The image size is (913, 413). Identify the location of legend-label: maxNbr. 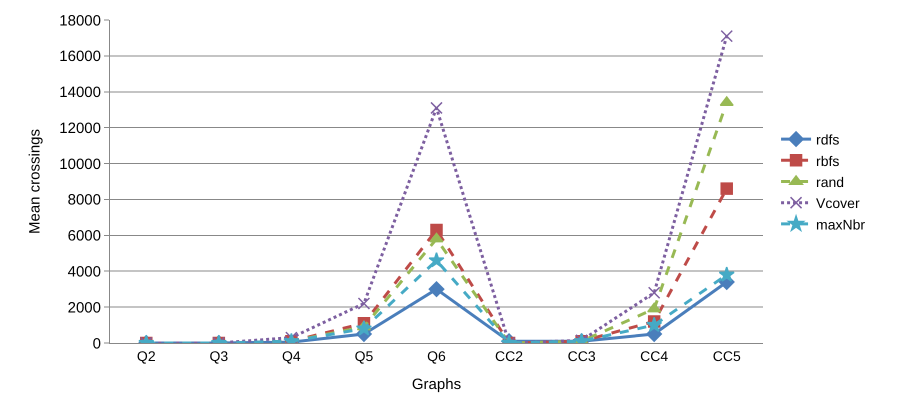
(841, 224).